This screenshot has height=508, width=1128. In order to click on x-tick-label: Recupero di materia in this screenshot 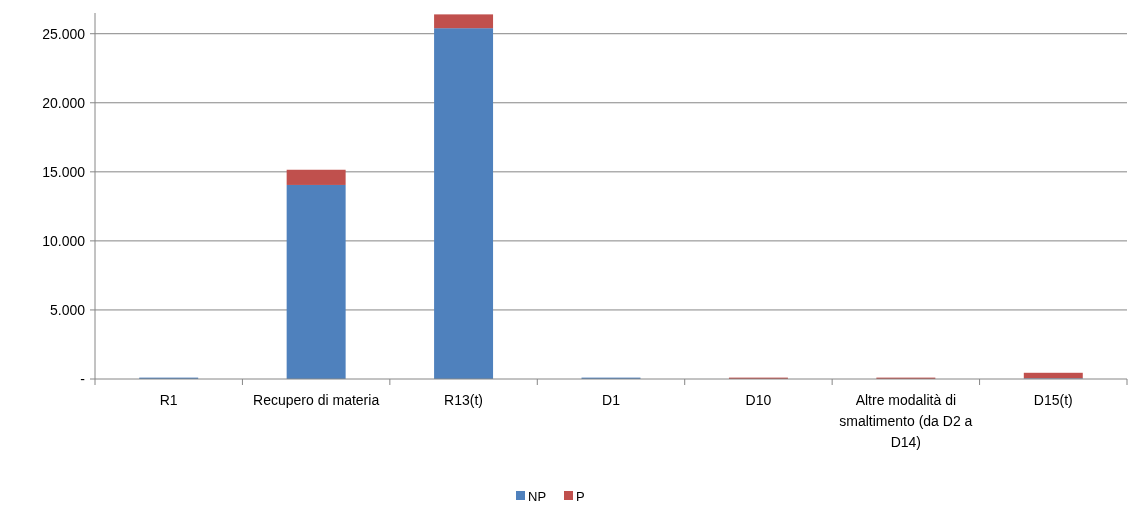, I will do `click(316, 400)`.